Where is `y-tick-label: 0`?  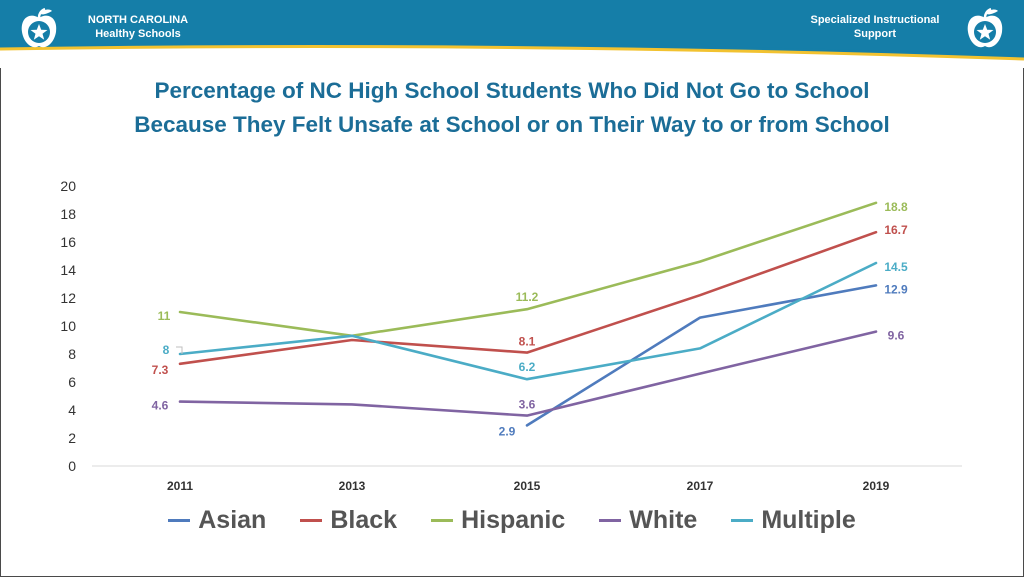 y-tick-label: 0 is located at coordinates (72, 466).